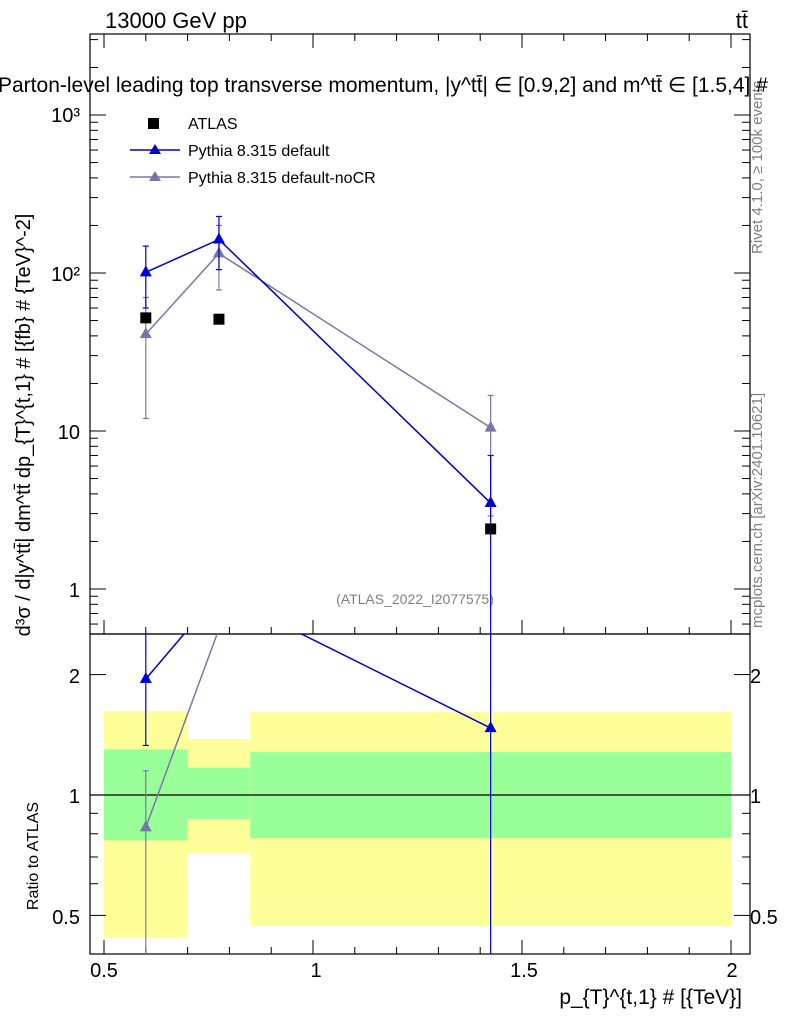 This screenshot has height=1024, width=786. What do you see at coordinates (213, 124) in the screenshot?
I see `legend-label-atlas: ATLAS` at bounding box center [213, 124].